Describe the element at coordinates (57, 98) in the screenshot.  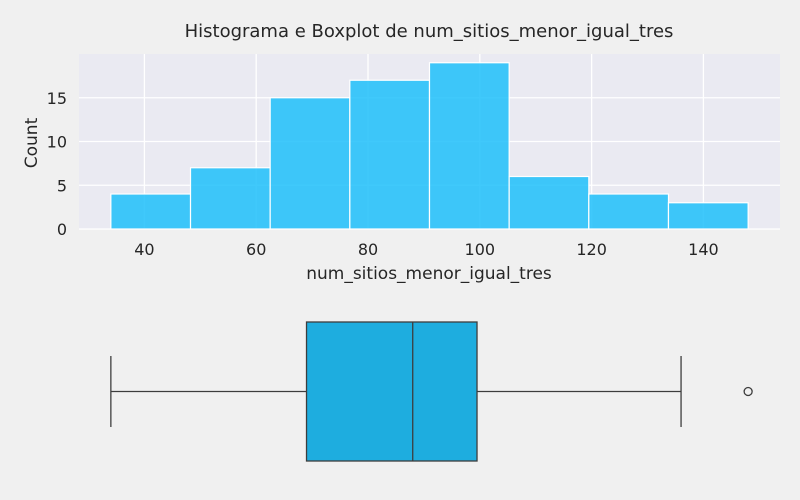
I see `y-tick-label: 15` at that location.